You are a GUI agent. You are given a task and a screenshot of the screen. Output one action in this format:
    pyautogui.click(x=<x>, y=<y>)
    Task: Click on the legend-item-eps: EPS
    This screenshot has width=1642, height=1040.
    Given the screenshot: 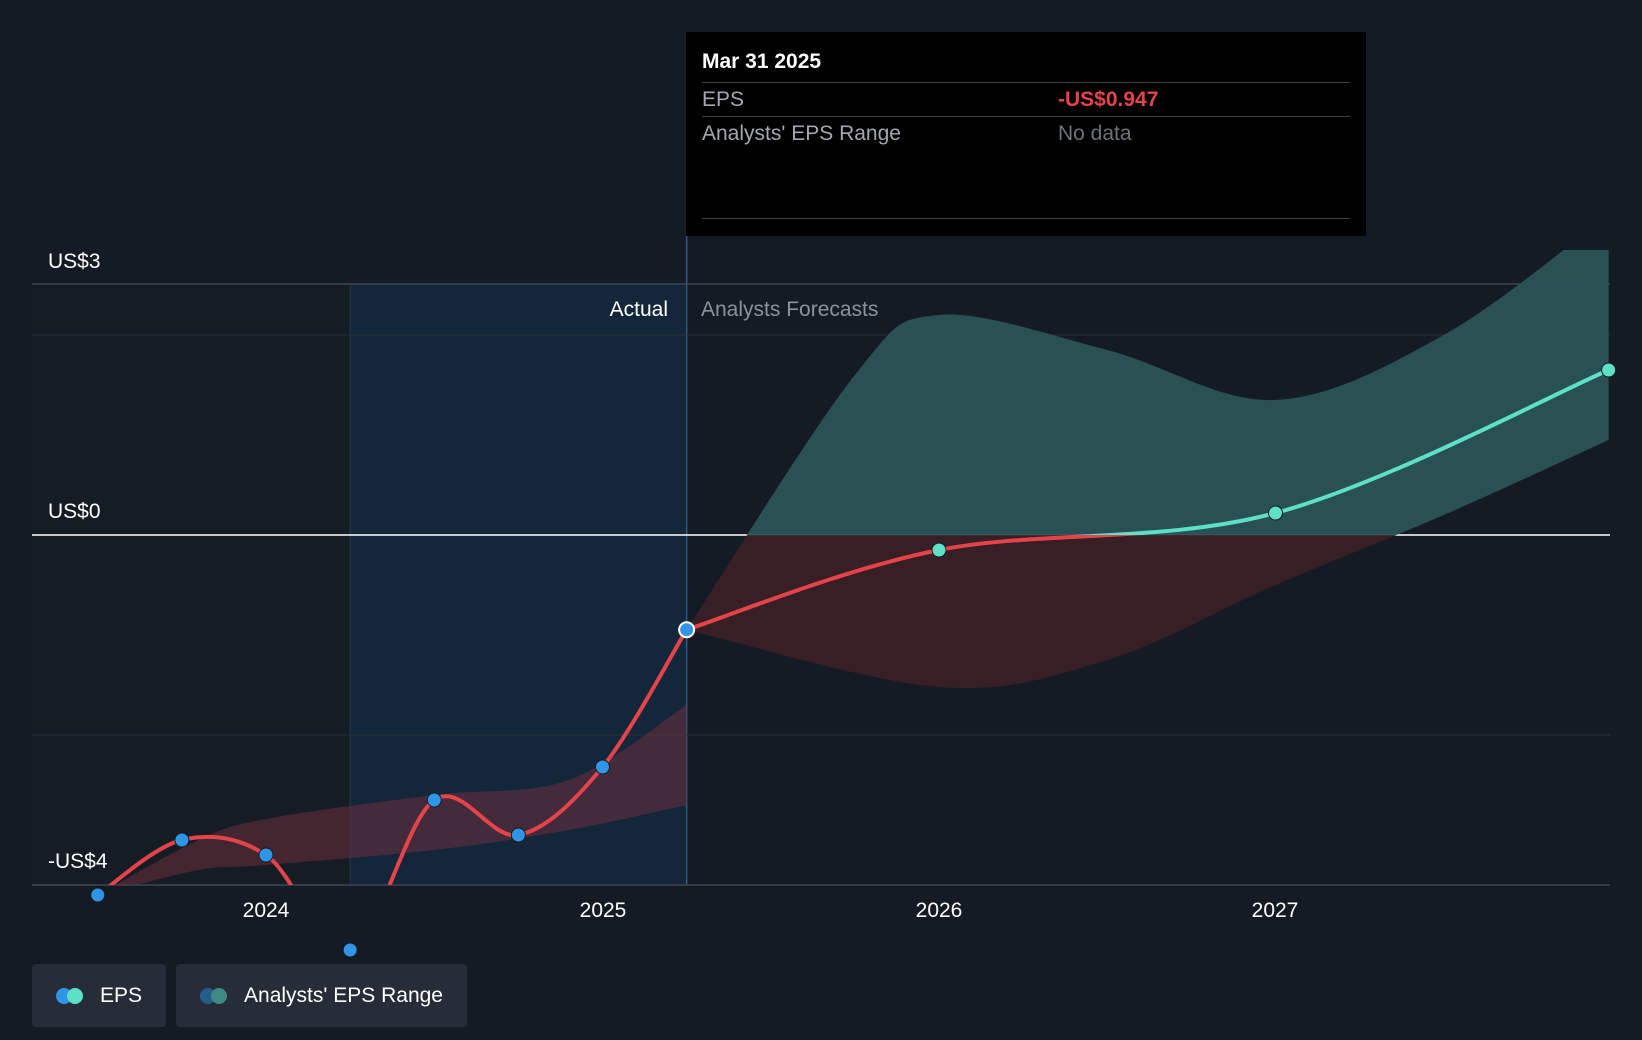 What is the action you would take?
    pyautogui.click(x=99, y=995)
    